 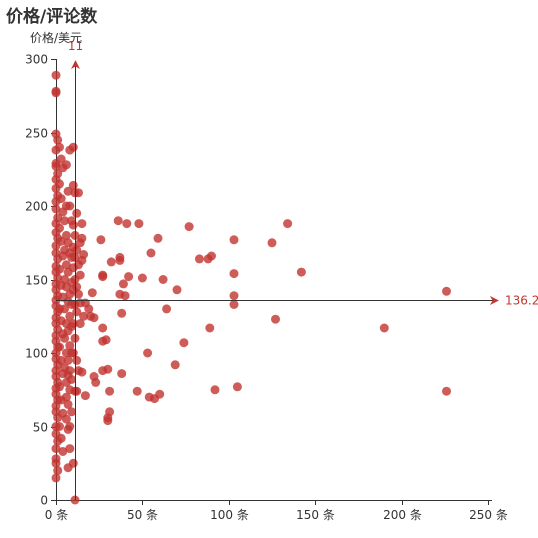 I want to click on y-axis-name: 价格/美元, so click(x=56, y=37).